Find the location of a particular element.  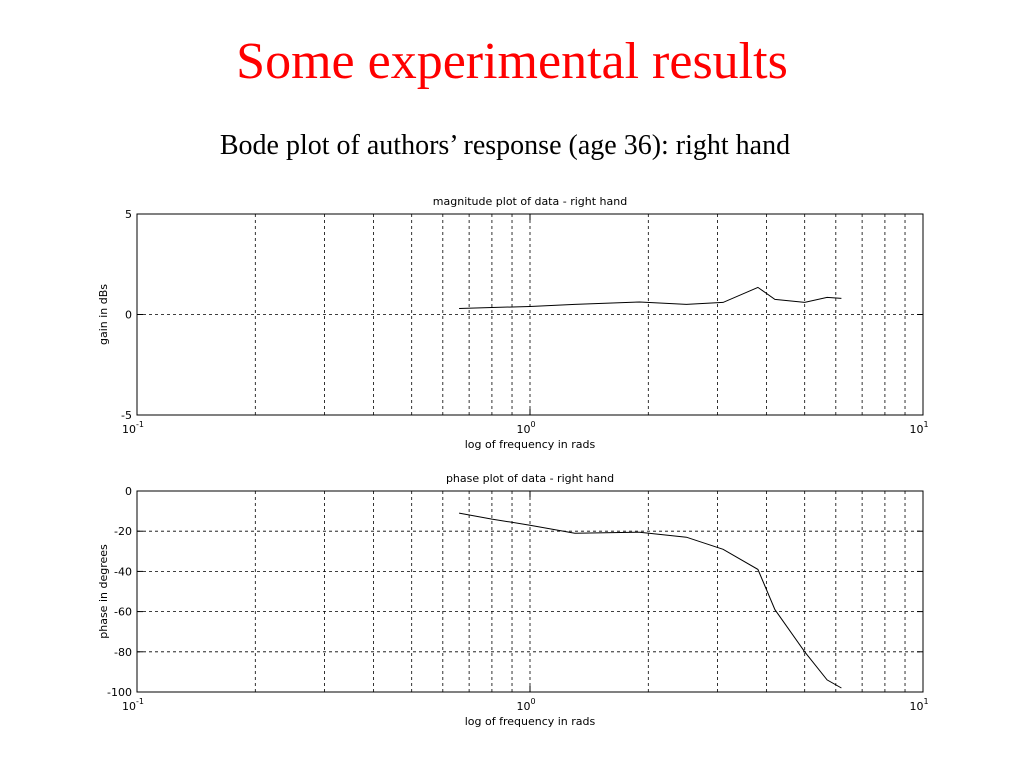

magnitude-x-tick-label: 10⁰ is located at coordinates (525, 428).